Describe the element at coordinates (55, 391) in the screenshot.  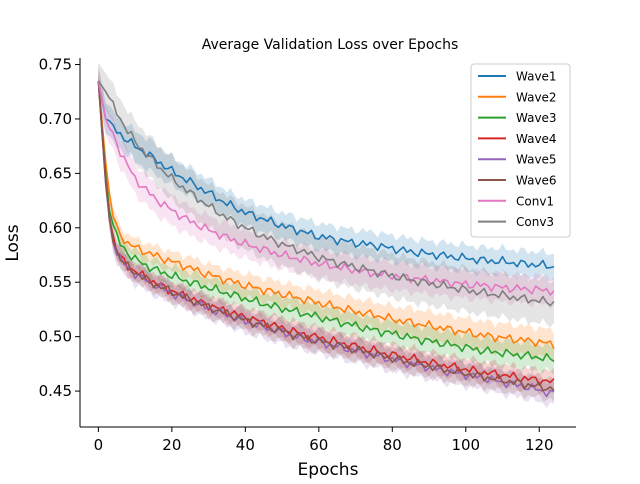
I see `y-tick-label: 0.45` at that location.